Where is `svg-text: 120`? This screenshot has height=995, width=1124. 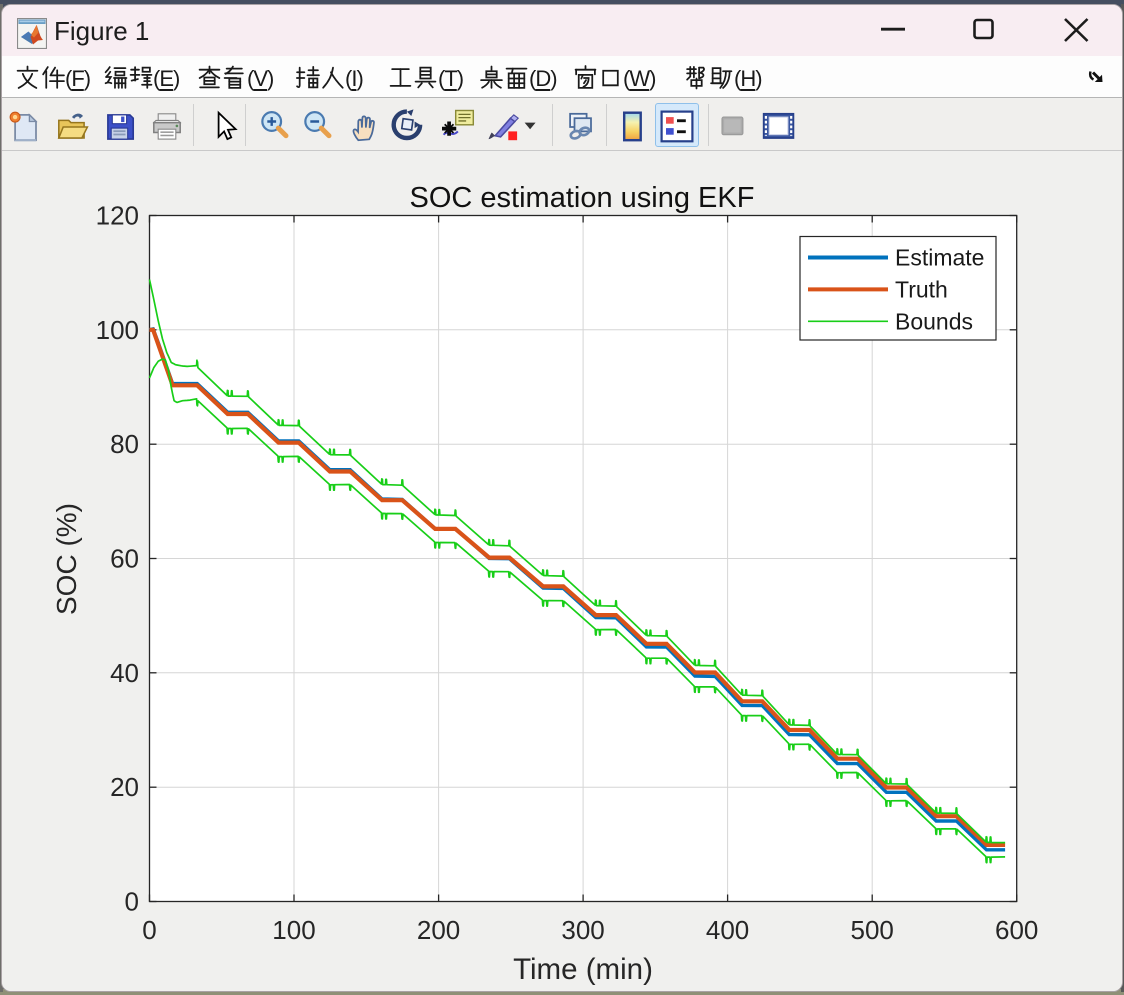
svg-text: 120 is located at coordinates (117, 216).